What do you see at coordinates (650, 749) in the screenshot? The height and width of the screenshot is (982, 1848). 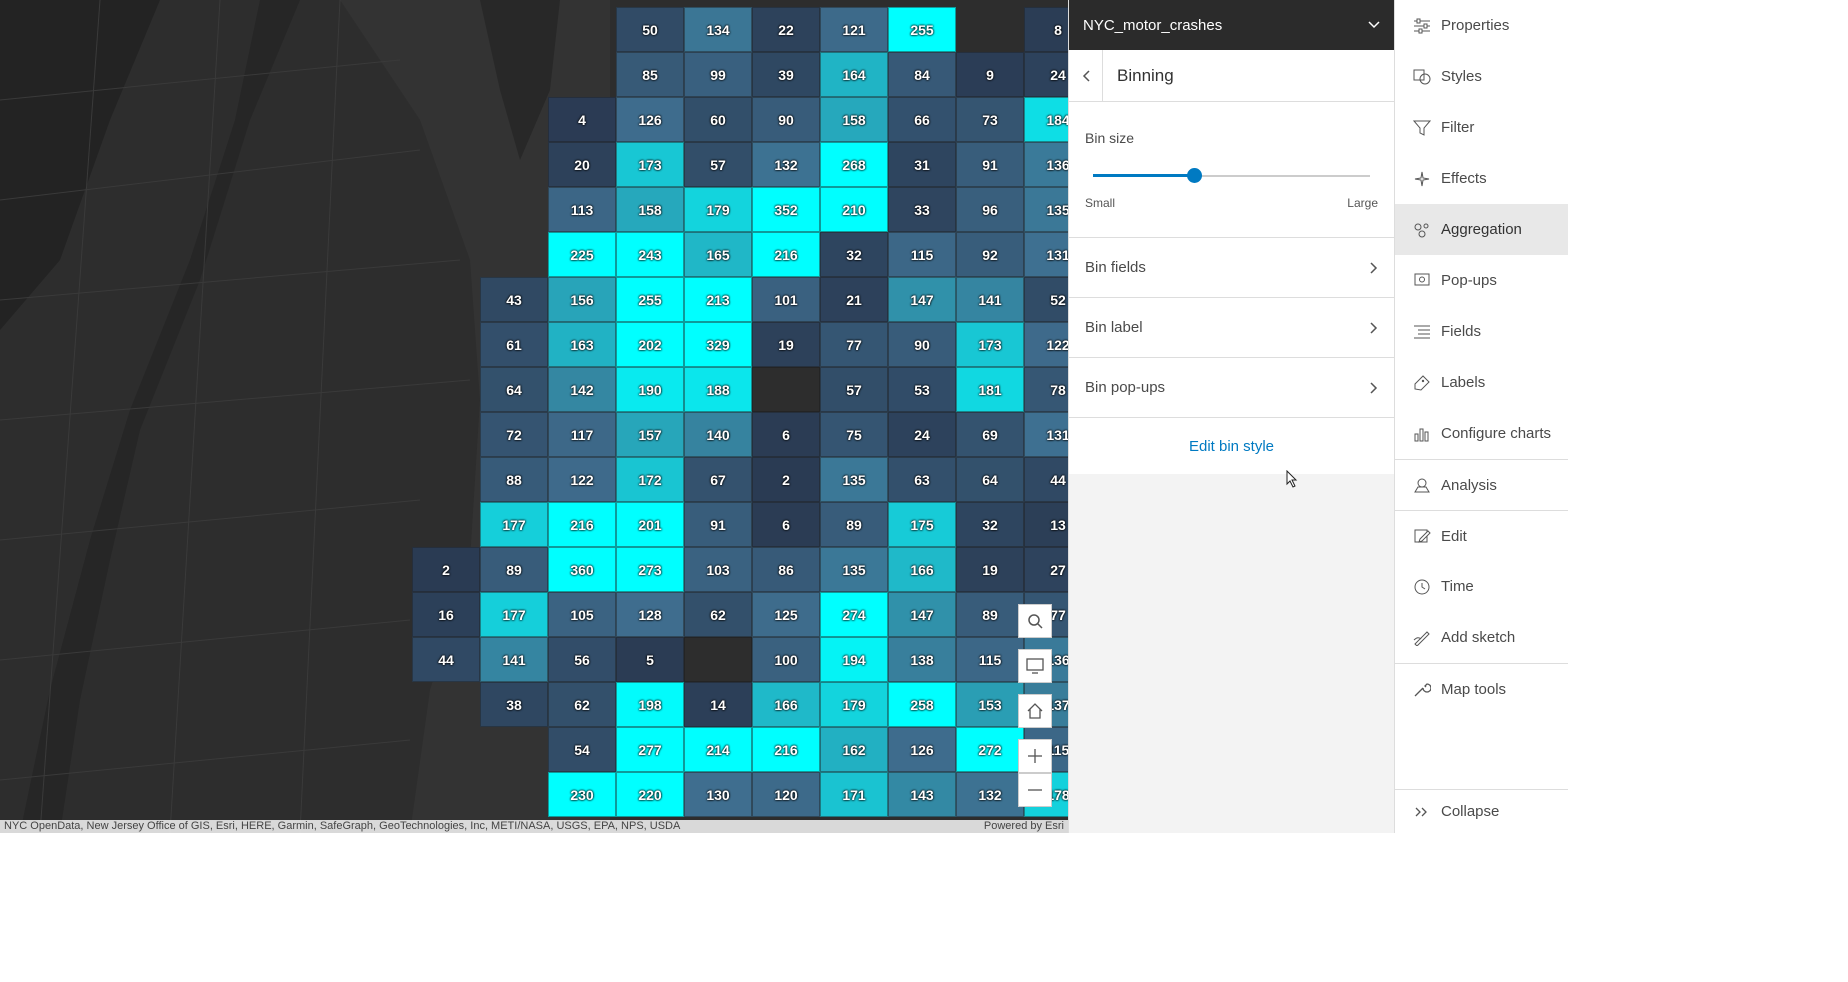 I see `bin-cell: 277` at bounding box center [650, 749].